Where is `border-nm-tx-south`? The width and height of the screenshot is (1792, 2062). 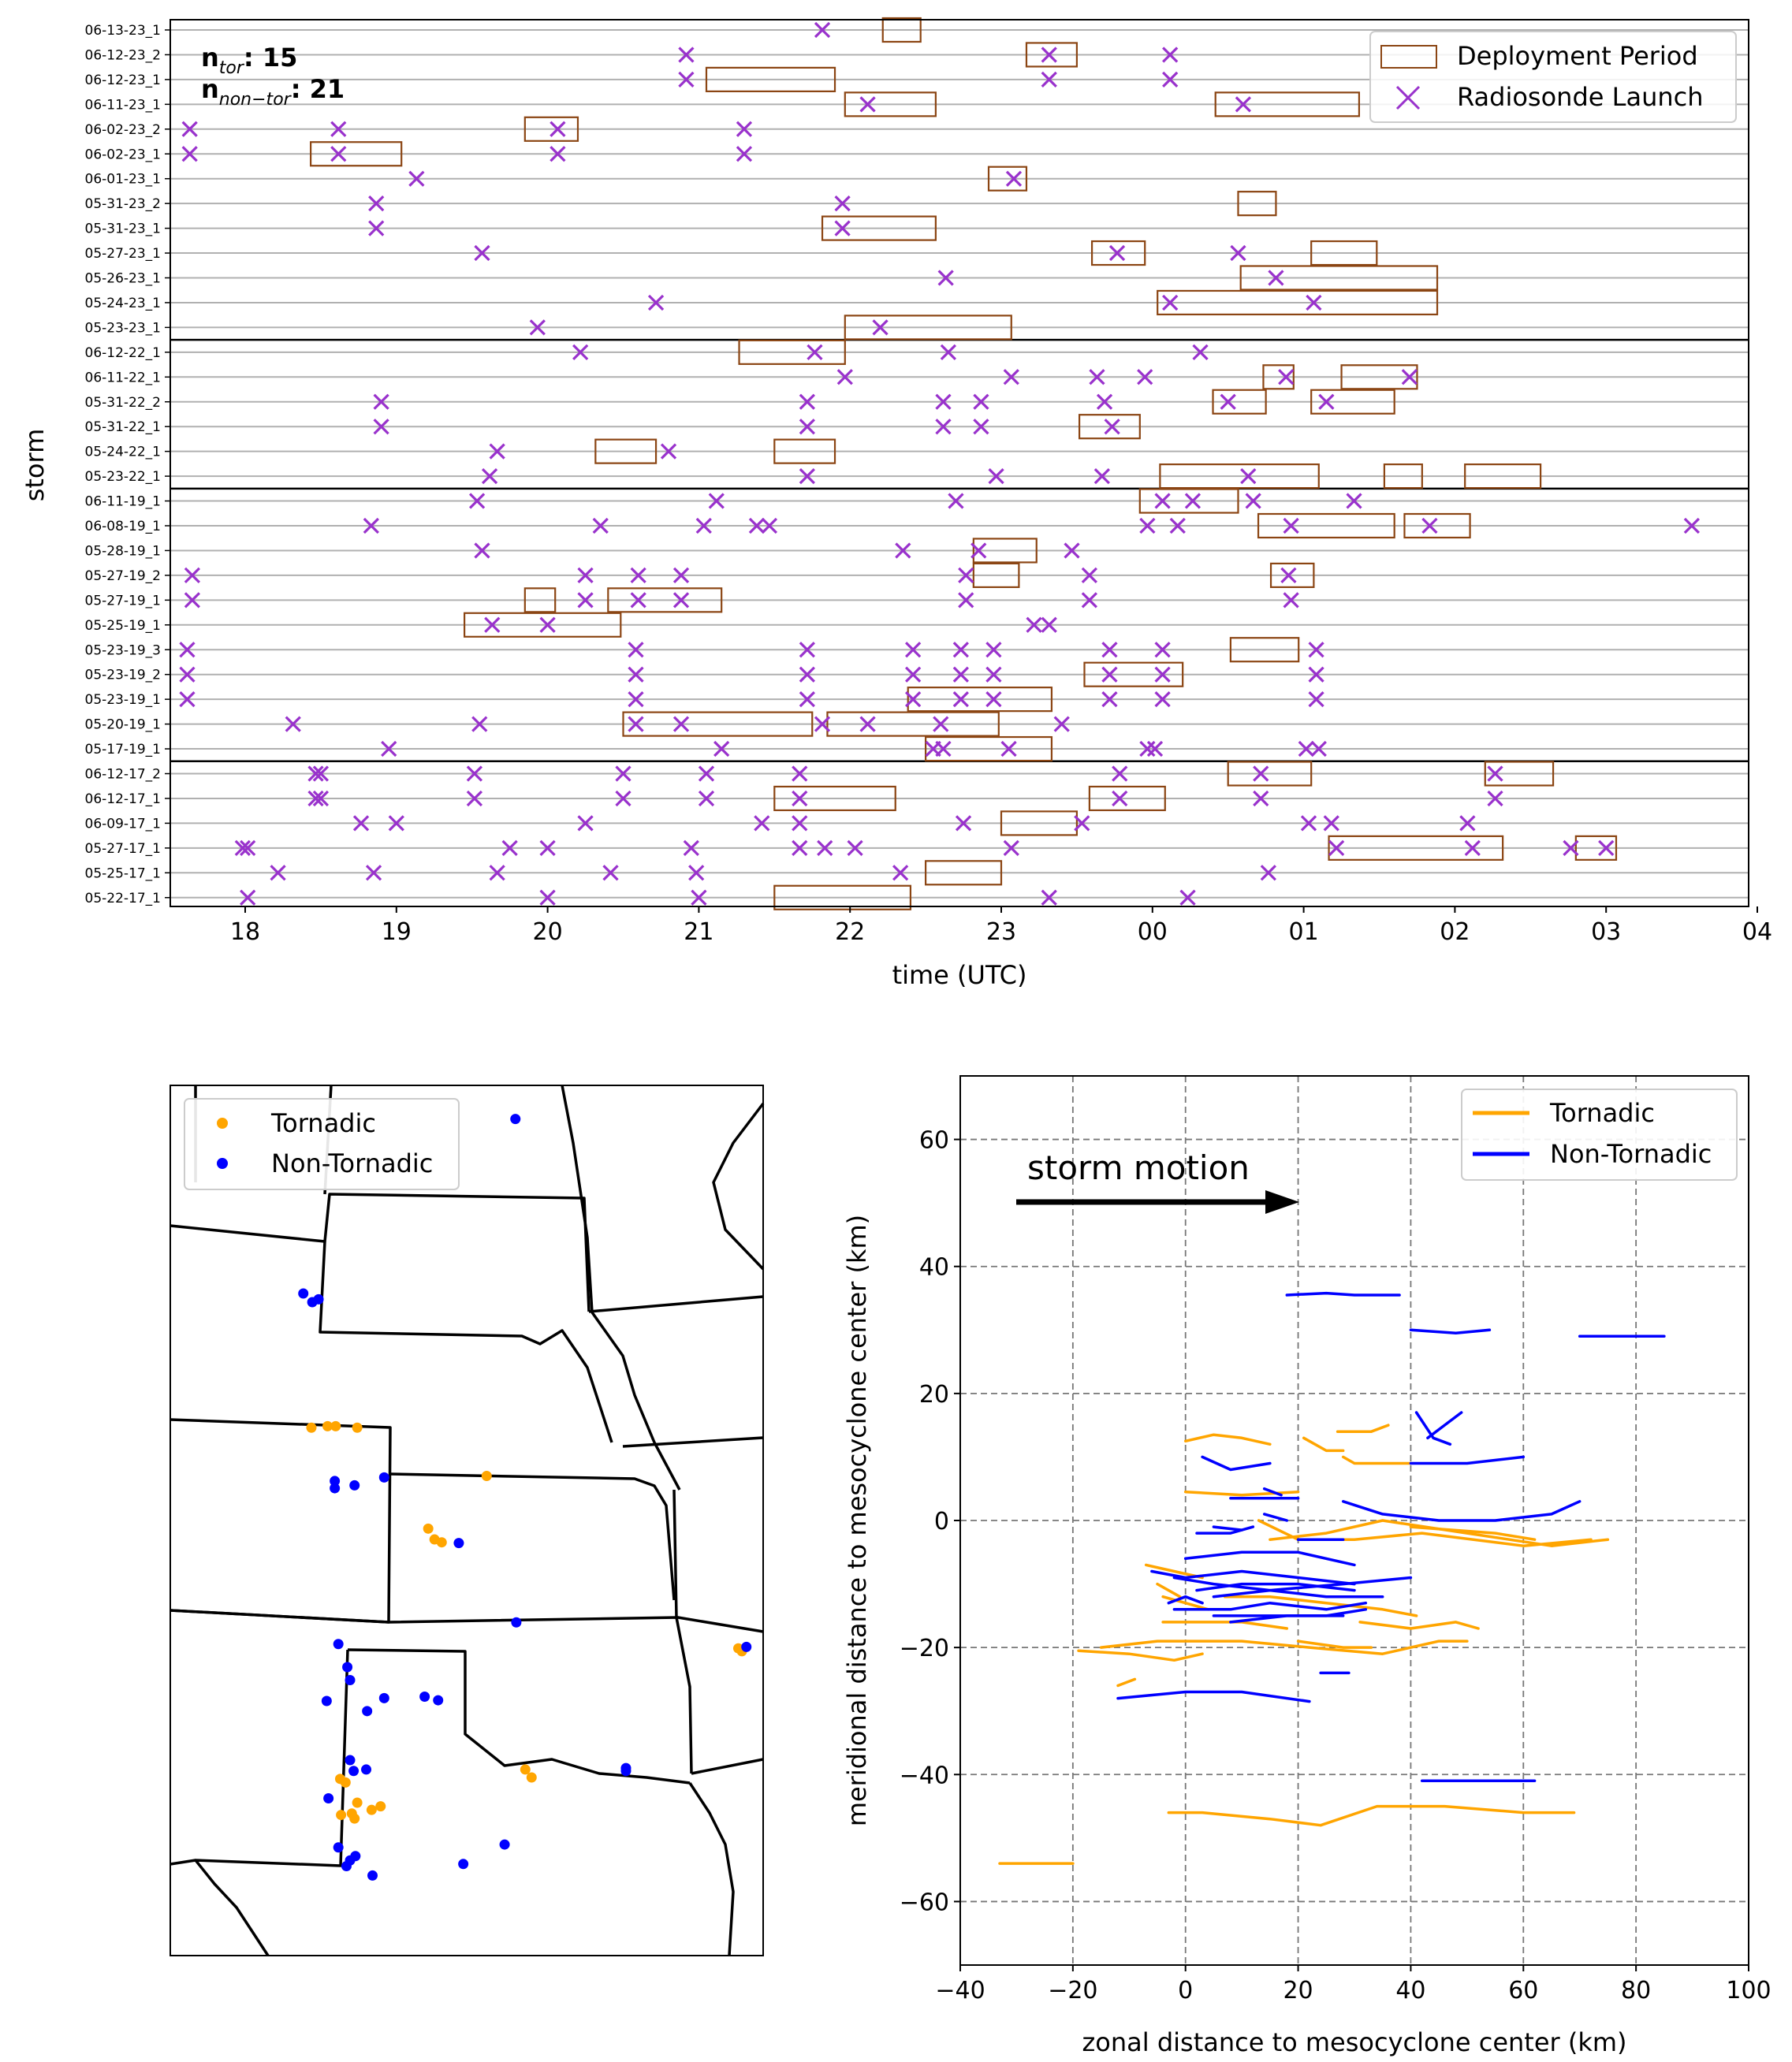 border-nm-tx-south is located at coordinates (183, 1862).